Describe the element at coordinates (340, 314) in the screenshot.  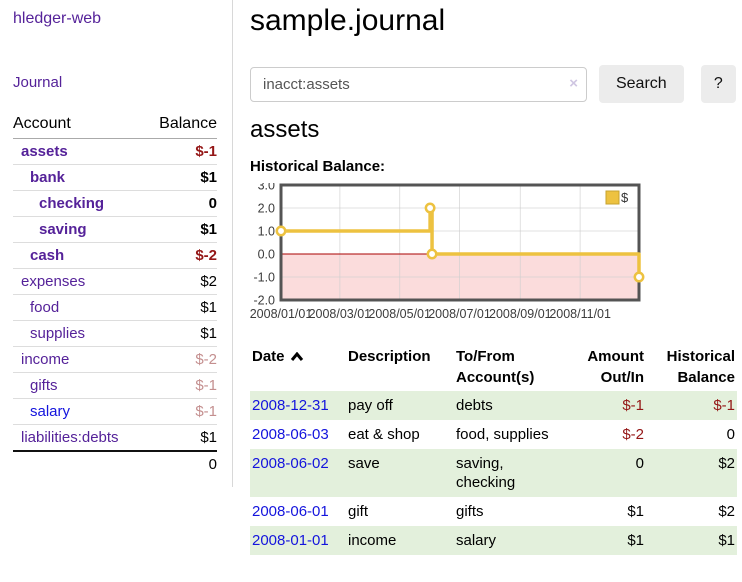
I see `svg-text: 2008/03/01` at that location.